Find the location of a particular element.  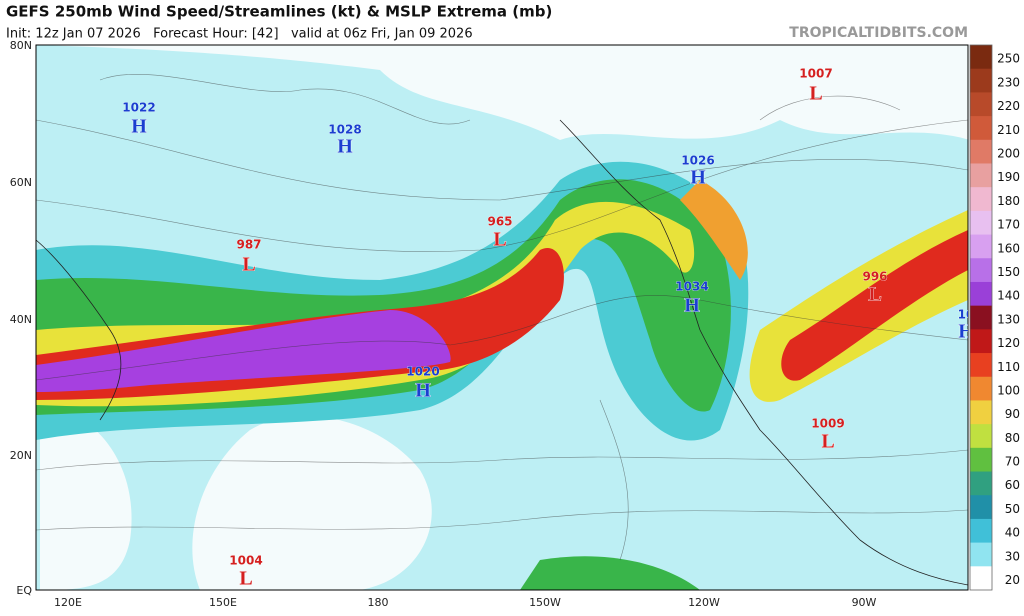

colorbar-label: 220 is located at coordinates (1008, 106).